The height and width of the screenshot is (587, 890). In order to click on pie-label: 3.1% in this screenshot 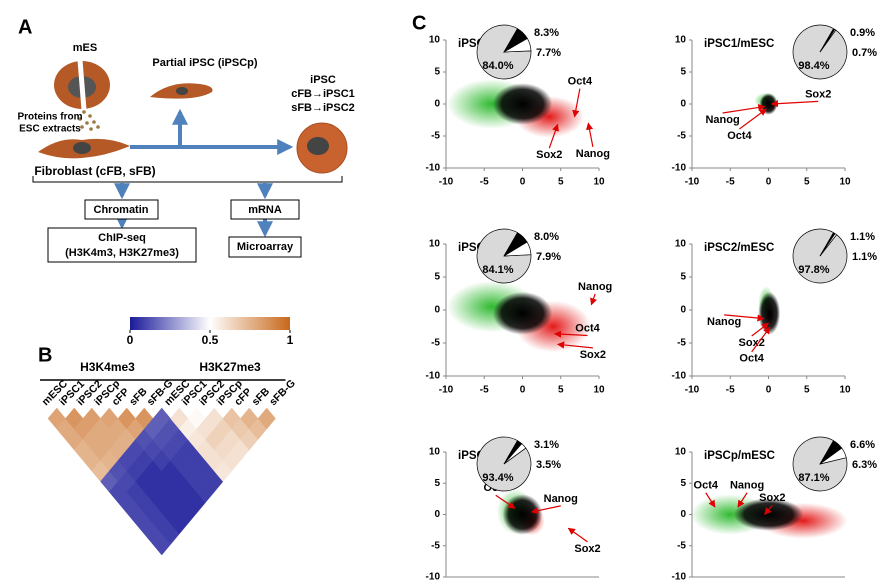, I will do `click(546, 445)`.